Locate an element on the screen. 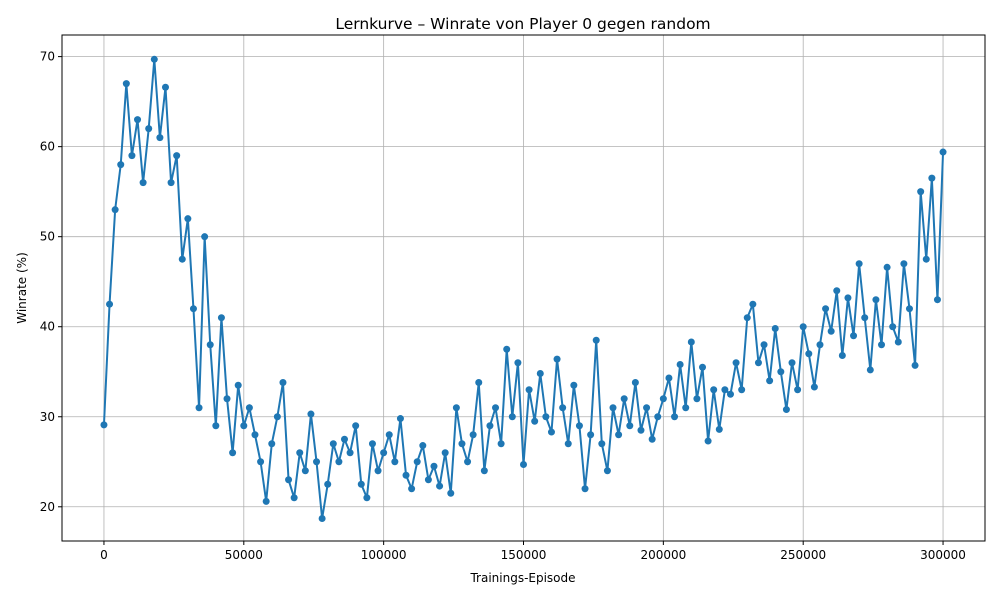 The image size is (1000, 604). x-tick-label: 300000 is located at coordinates (943, 555).